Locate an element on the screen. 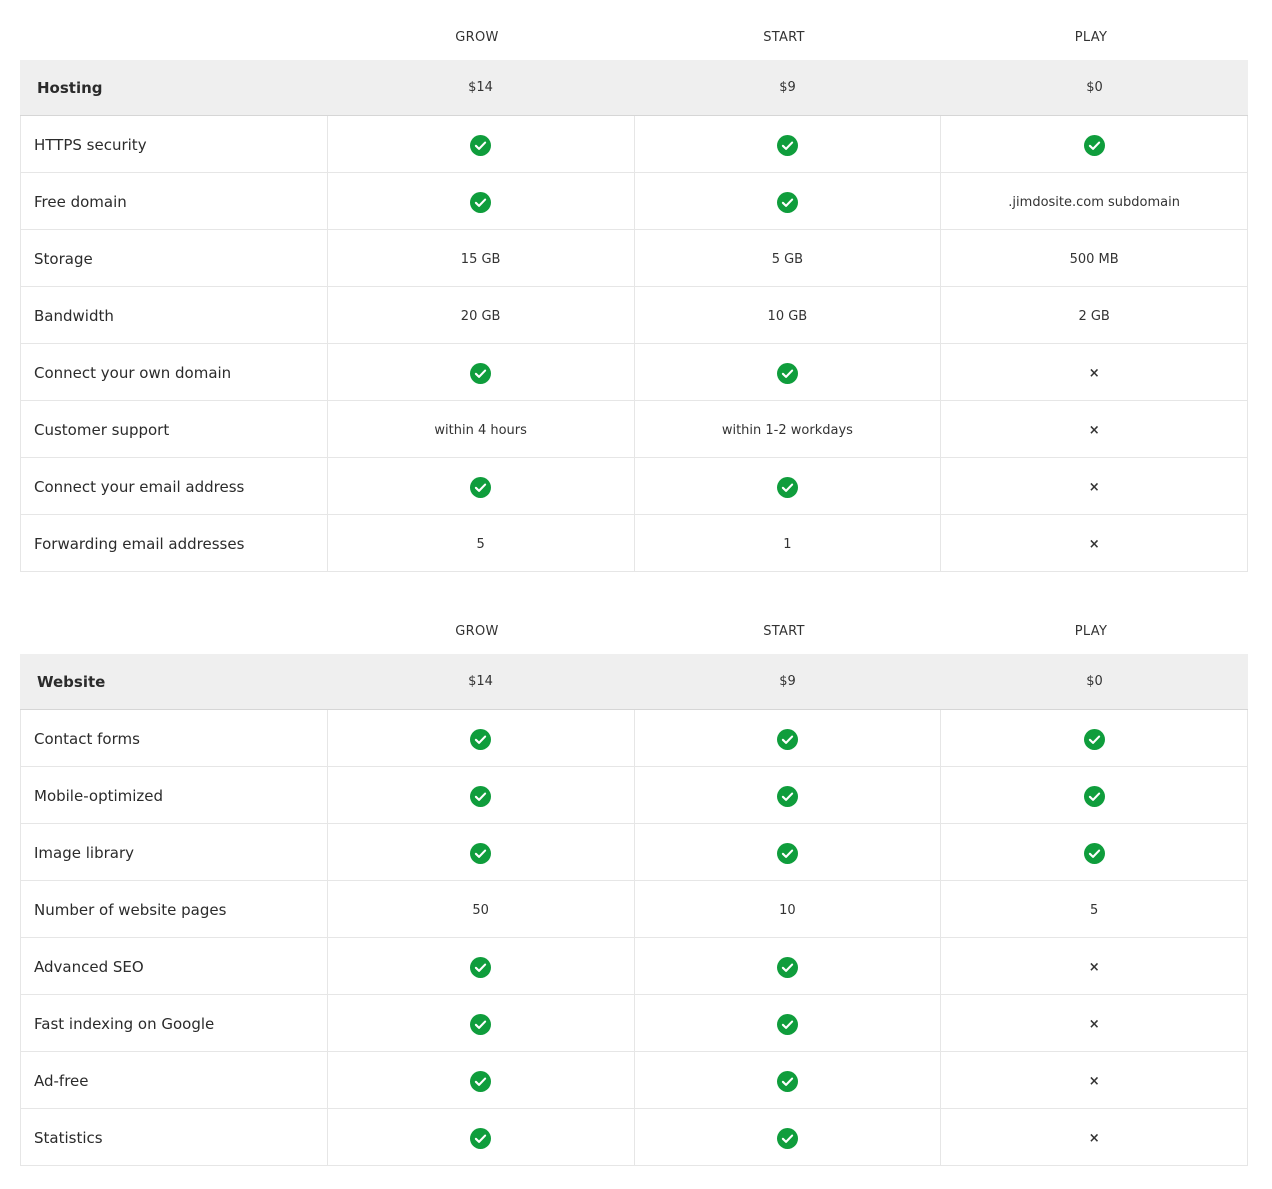  feature-label: Forwarding email addresses is located at coordinates (174, 543).